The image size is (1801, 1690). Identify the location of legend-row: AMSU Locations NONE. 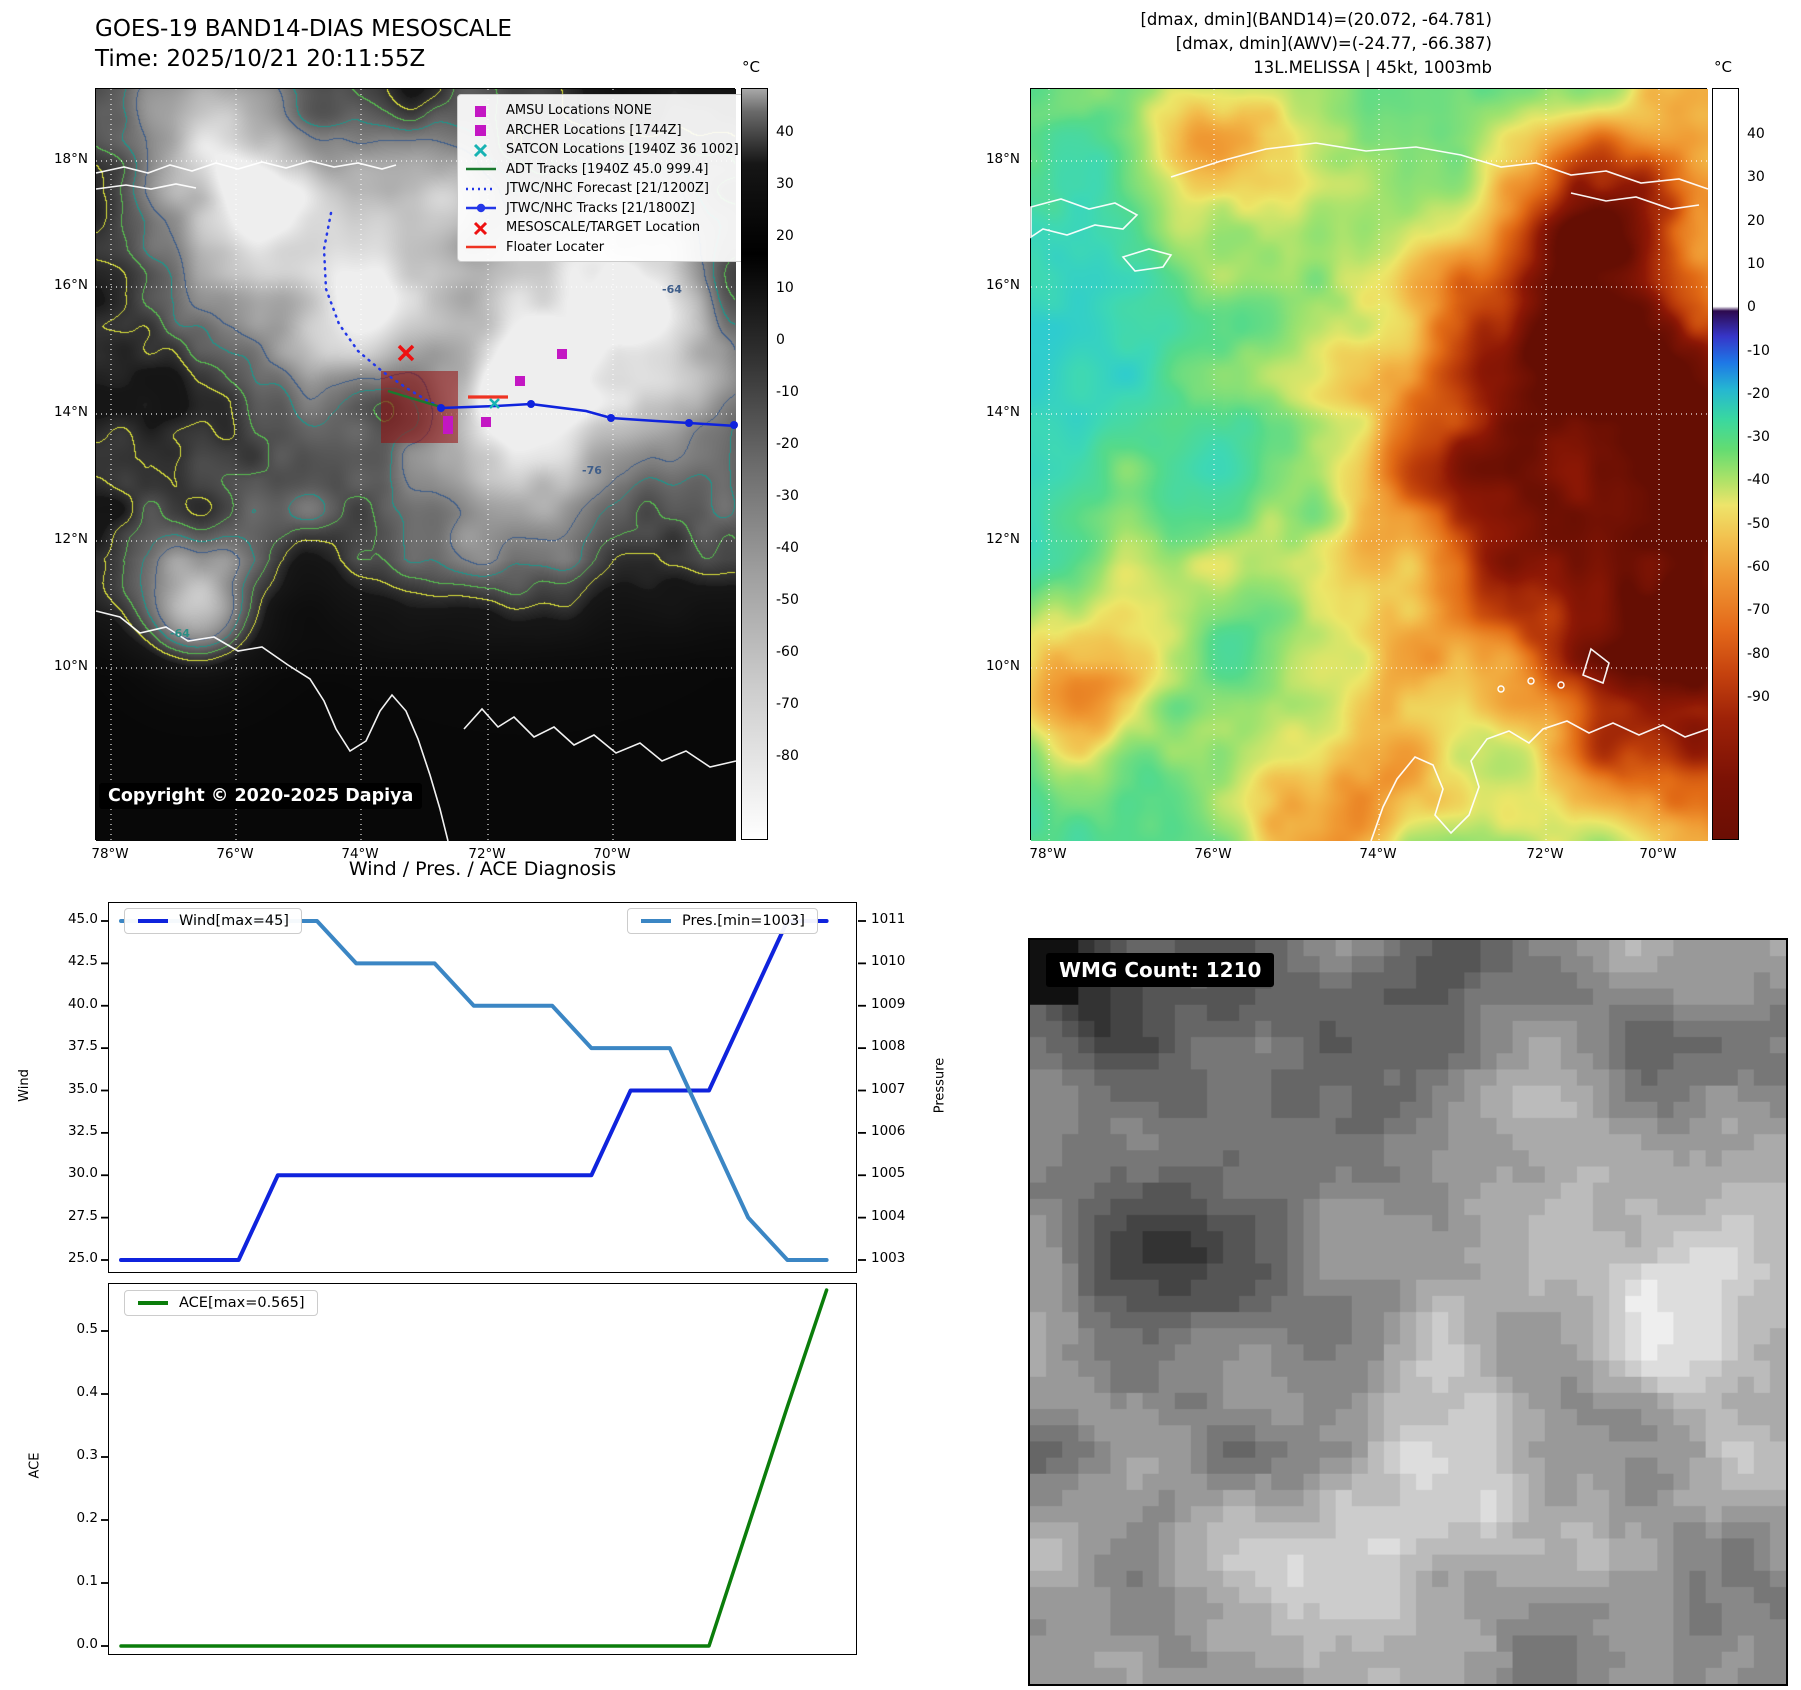
(602, 111).